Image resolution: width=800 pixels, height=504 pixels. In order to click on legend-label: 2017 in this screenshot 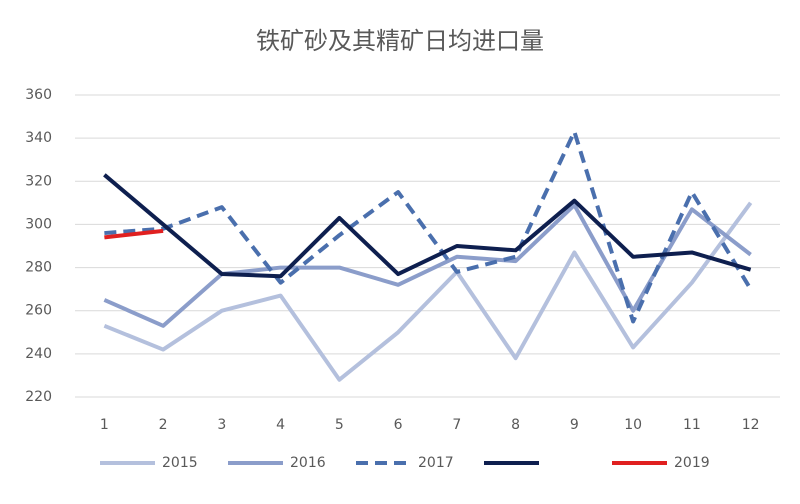, I will do `click(436, 463)`.